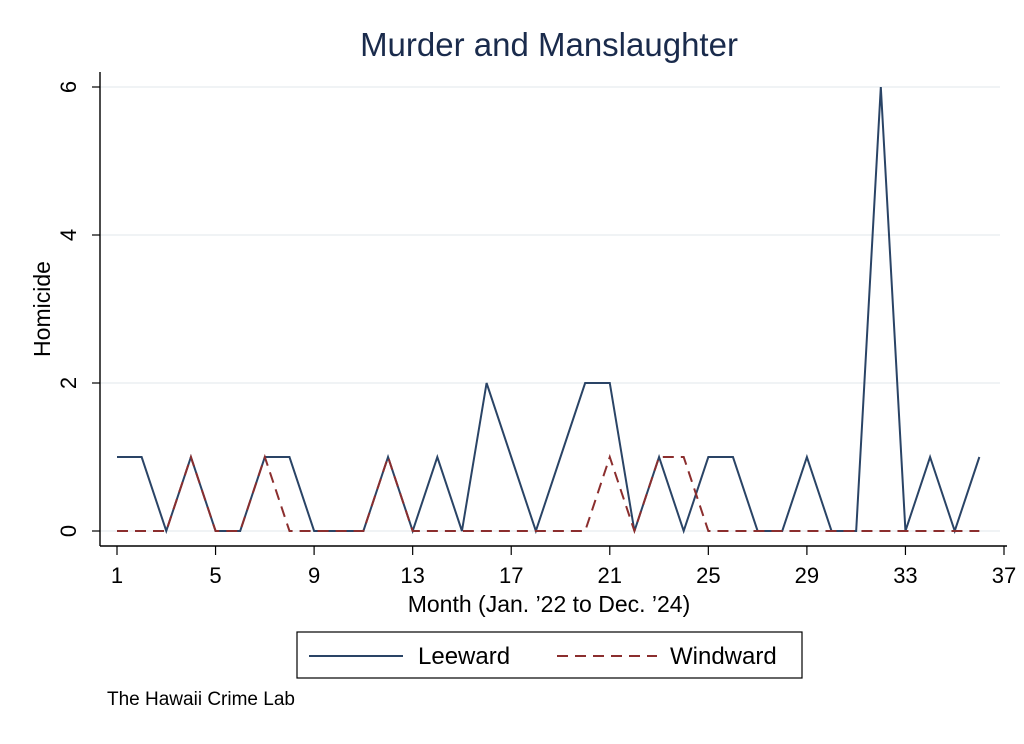 Image resolution: width=1024 pixels, height=744 pixels. I want to click on legend: Leeward Windward, so click(549, 655).